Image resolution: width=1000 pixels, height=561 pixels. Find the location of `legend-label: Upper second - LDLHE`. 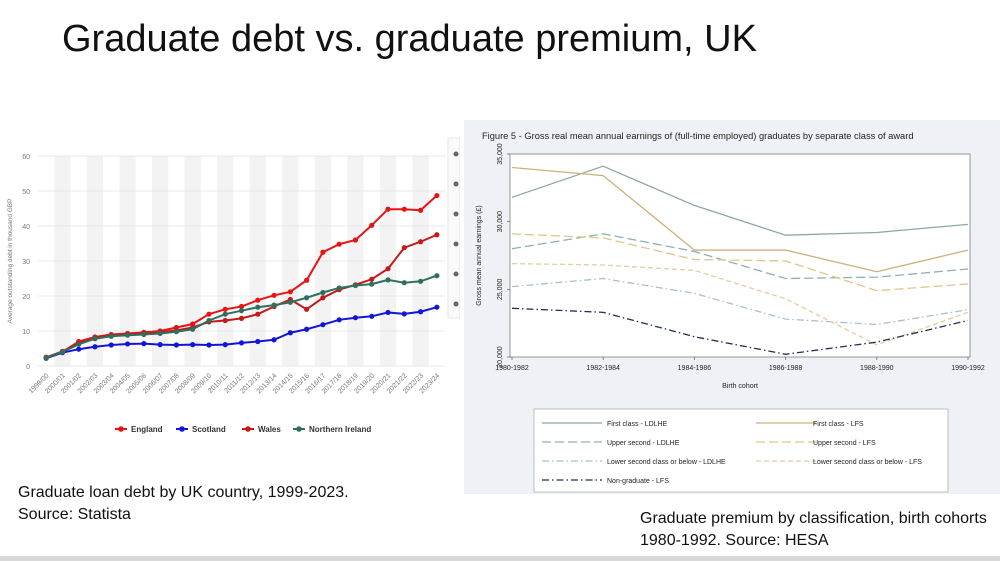

legend-label: Upper second - LDLHE is located at coordinates (643, 443).